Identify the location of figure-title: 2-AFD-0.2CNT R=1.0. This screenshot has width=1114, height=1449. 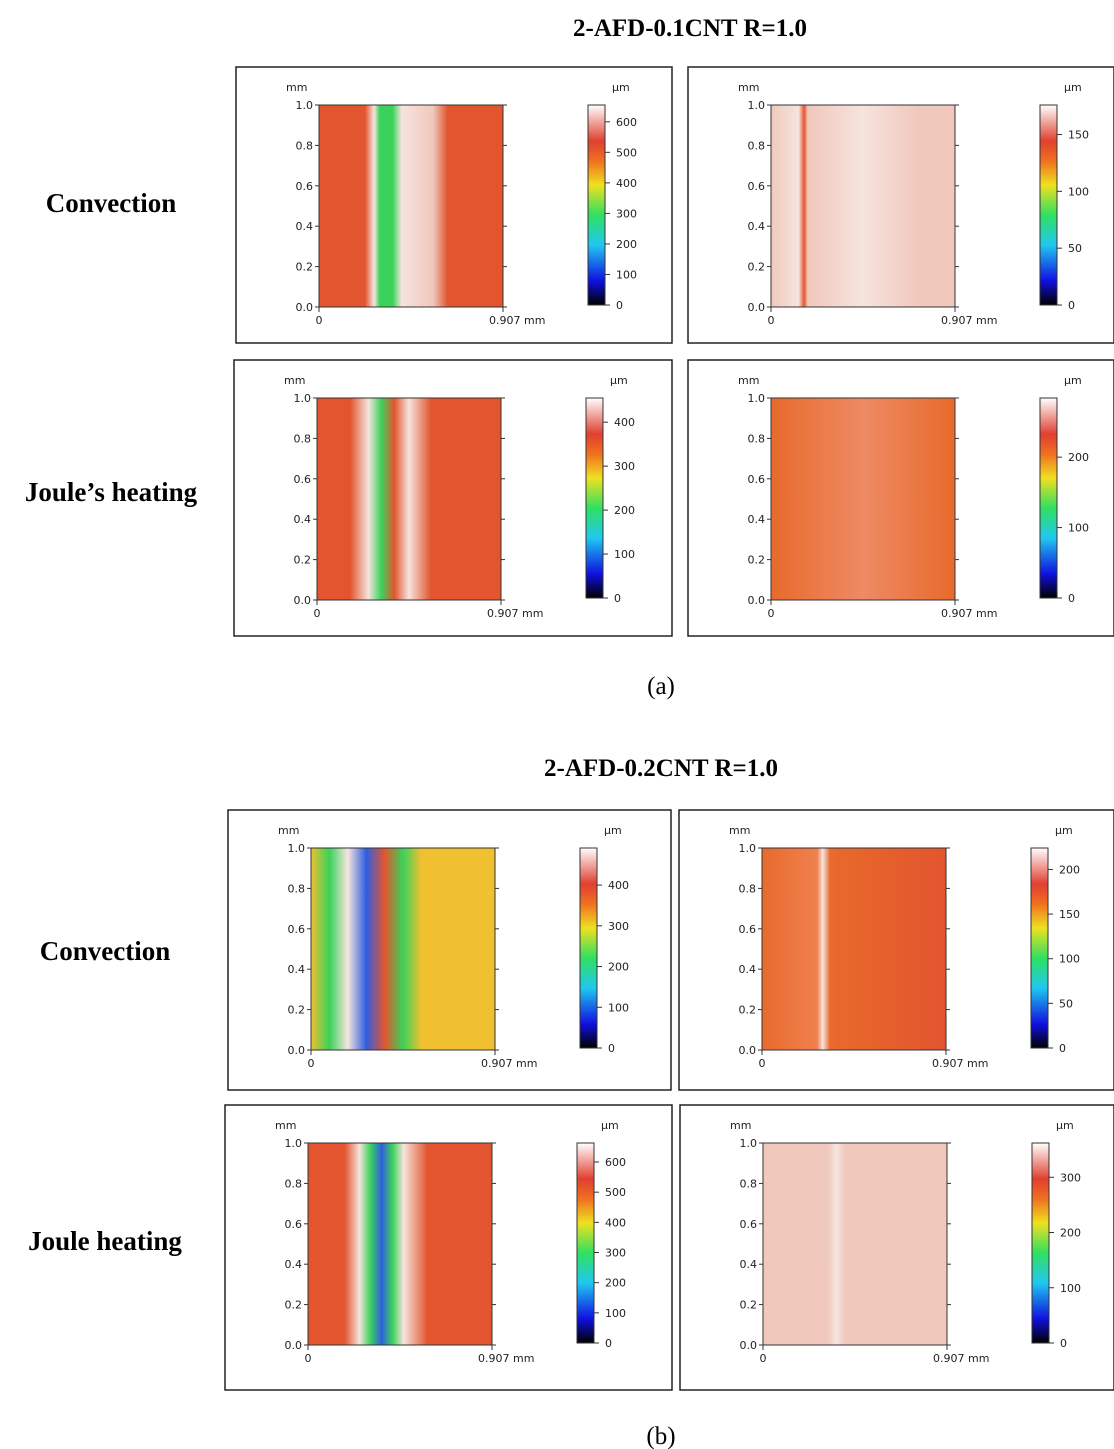
(661, 768).